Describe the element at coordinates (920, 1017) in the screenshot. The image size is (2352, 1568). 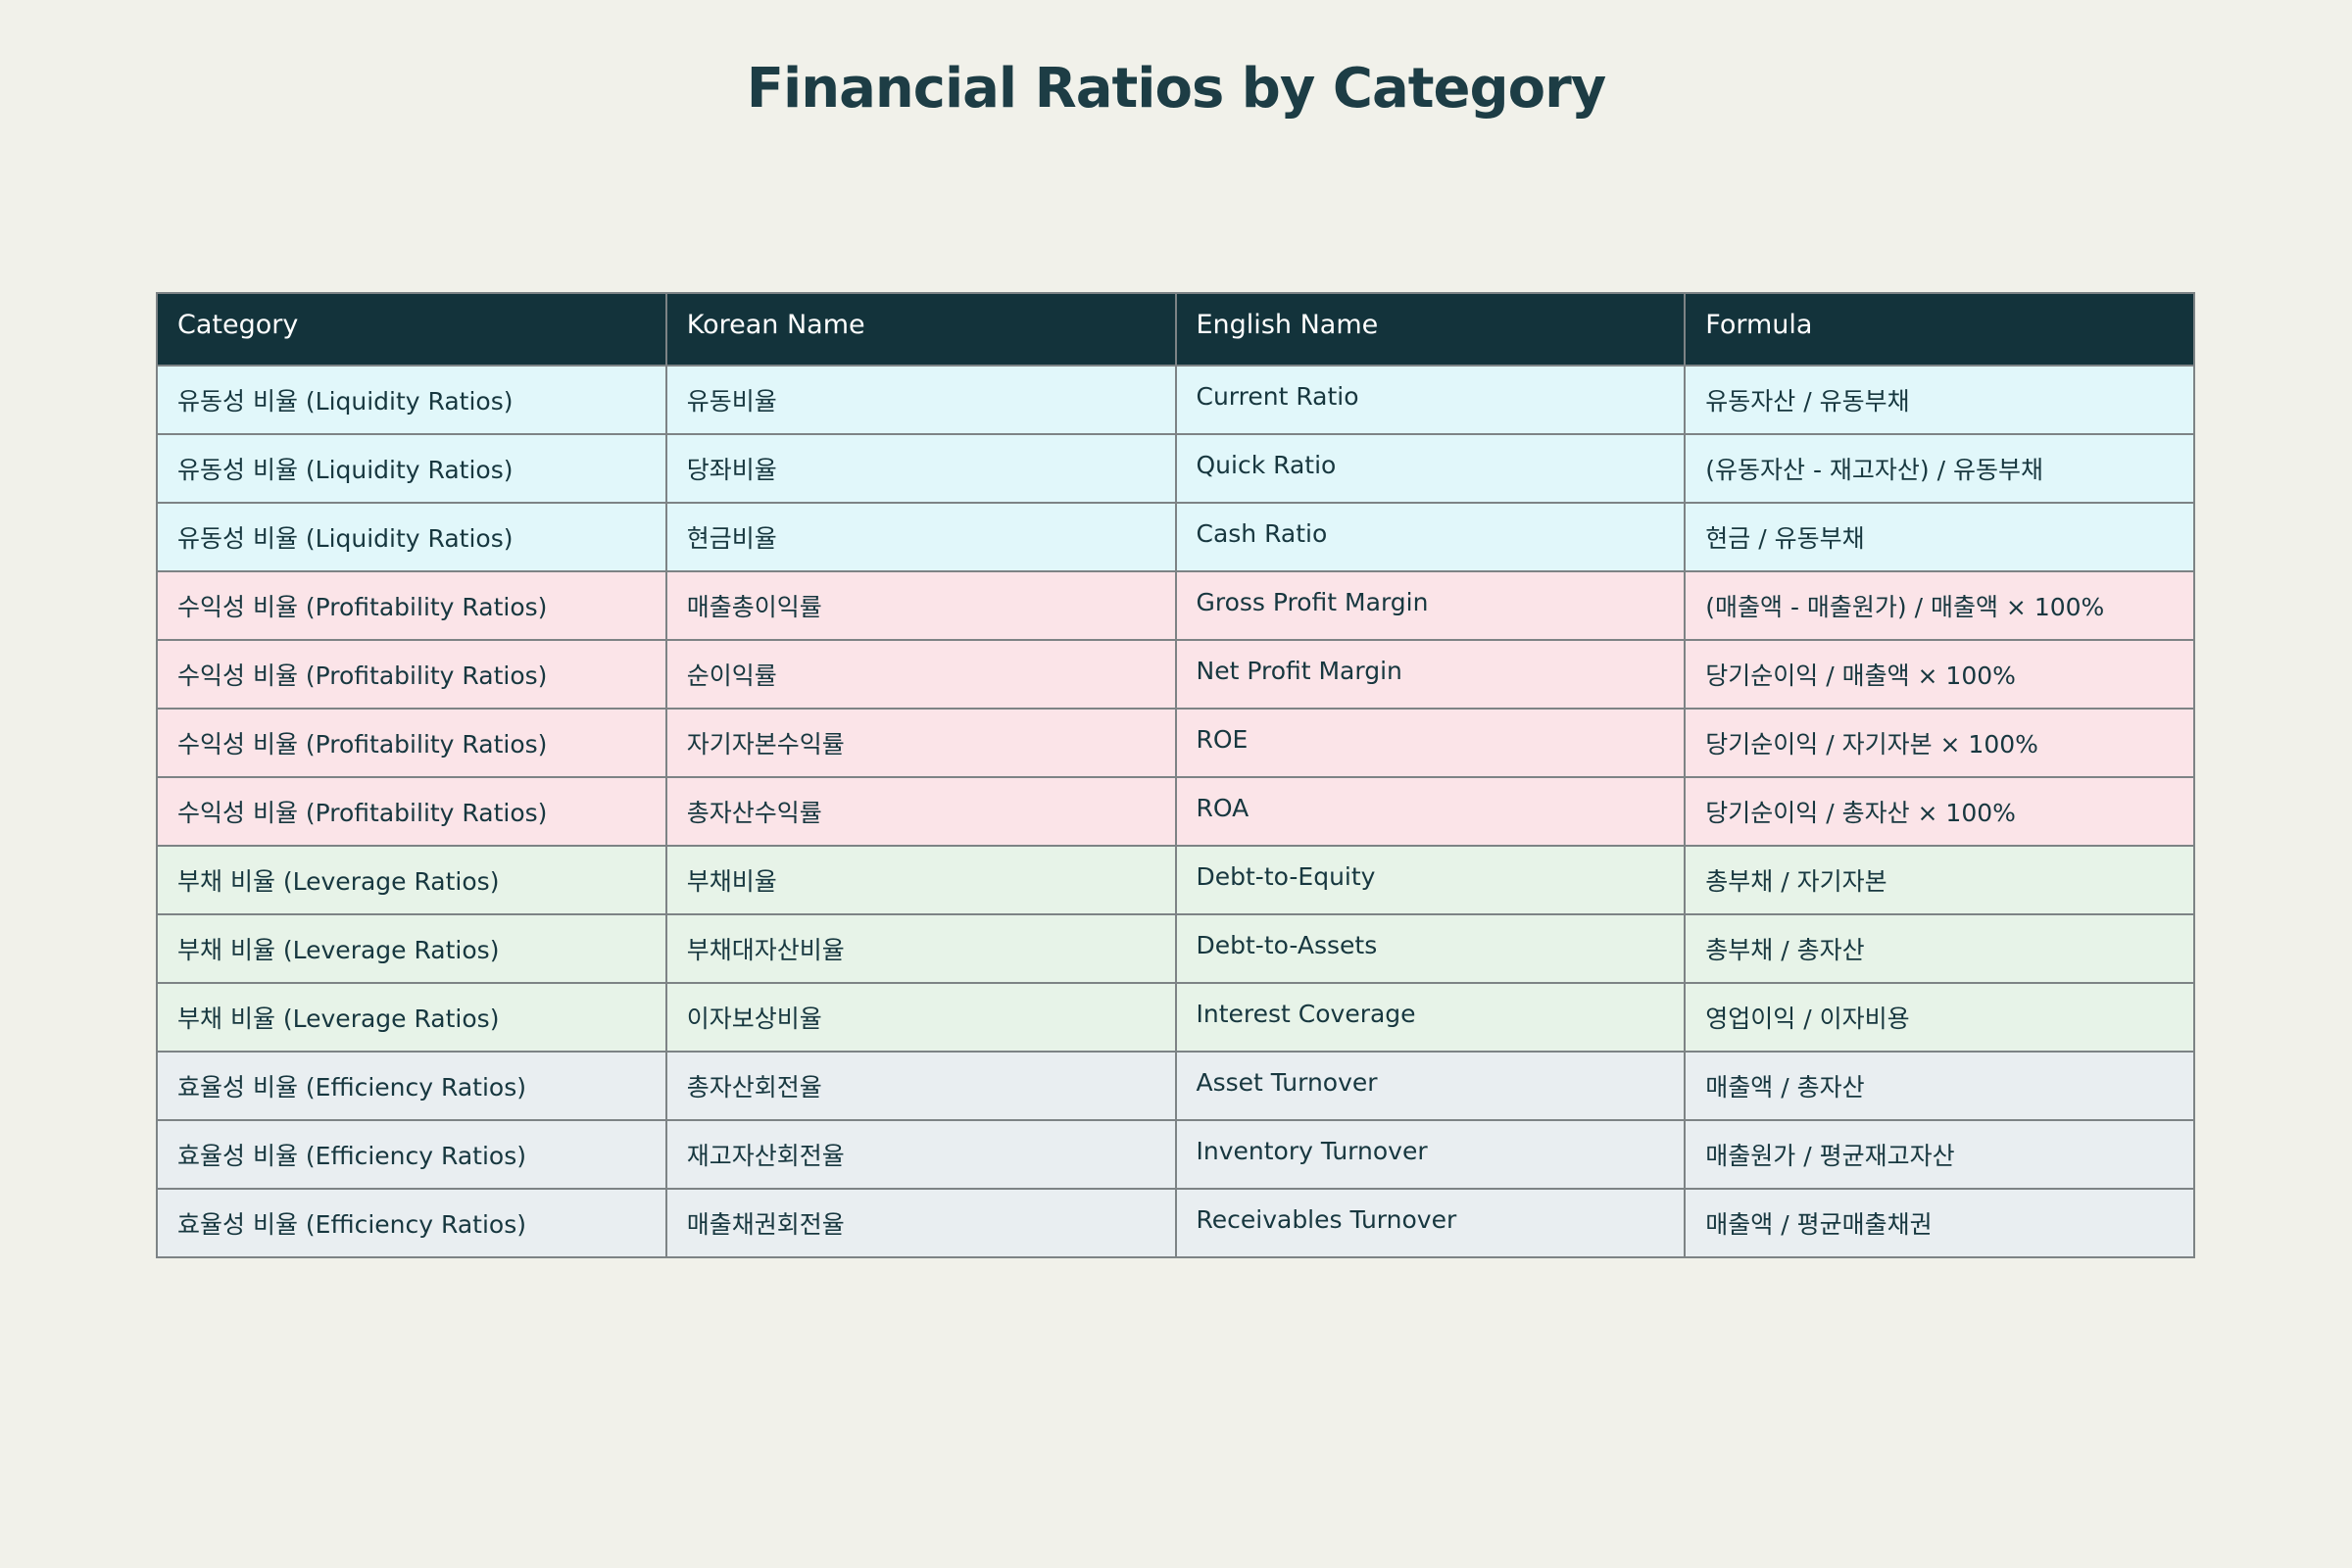
I see `cell-korean-name: 이자보상비율` at that location.